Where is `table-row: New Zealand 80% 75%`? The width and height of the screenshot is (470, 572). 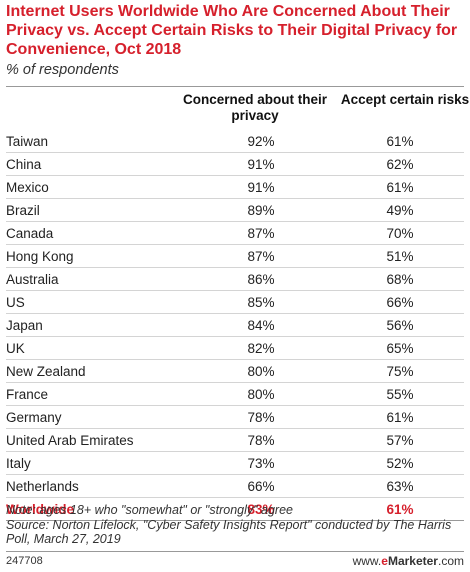
table-row: New Zealand 80% 75% is located at coordinates (235, 371).